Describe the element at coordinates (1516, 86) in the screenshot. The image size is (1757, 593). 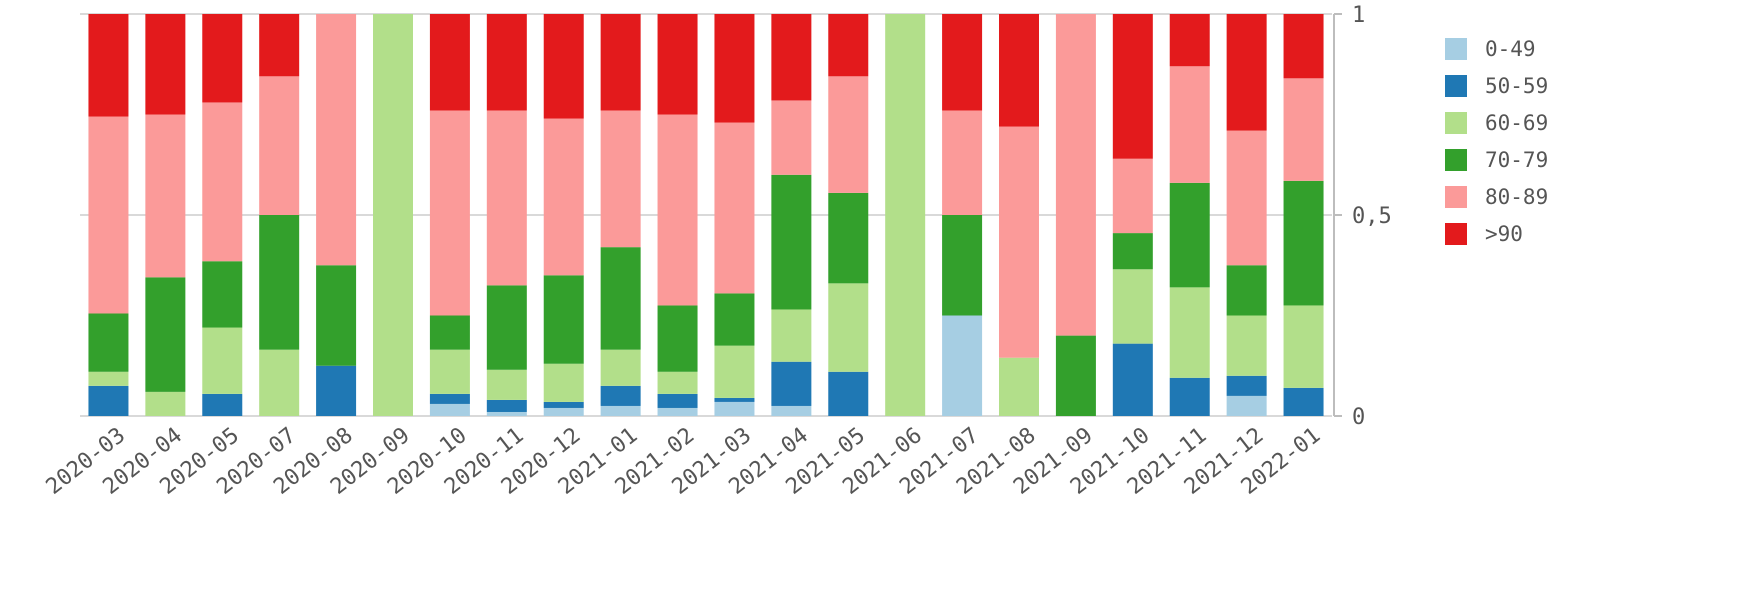
I see `legend-label: 50-59` at that location.